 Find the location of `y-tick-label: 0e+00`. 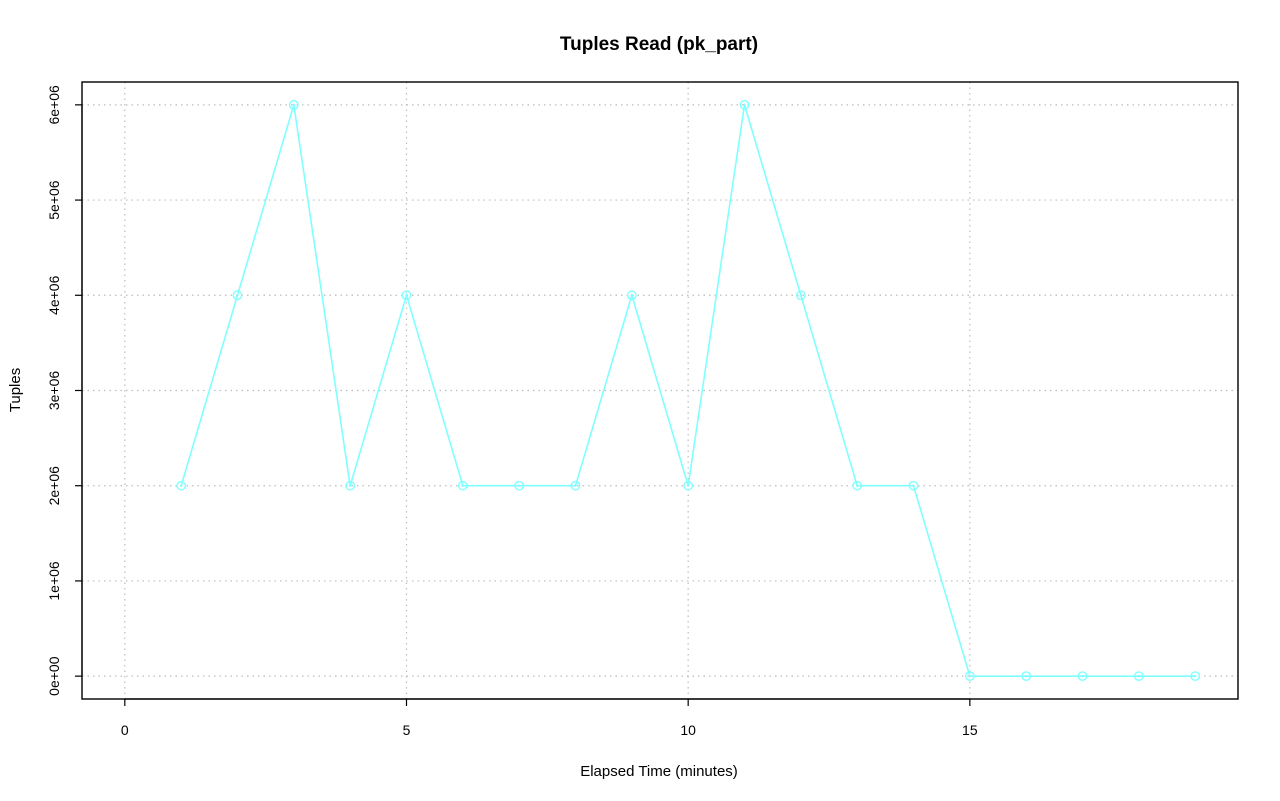

y-tick-label: 0e+00 is located at coordinates (54, 676).